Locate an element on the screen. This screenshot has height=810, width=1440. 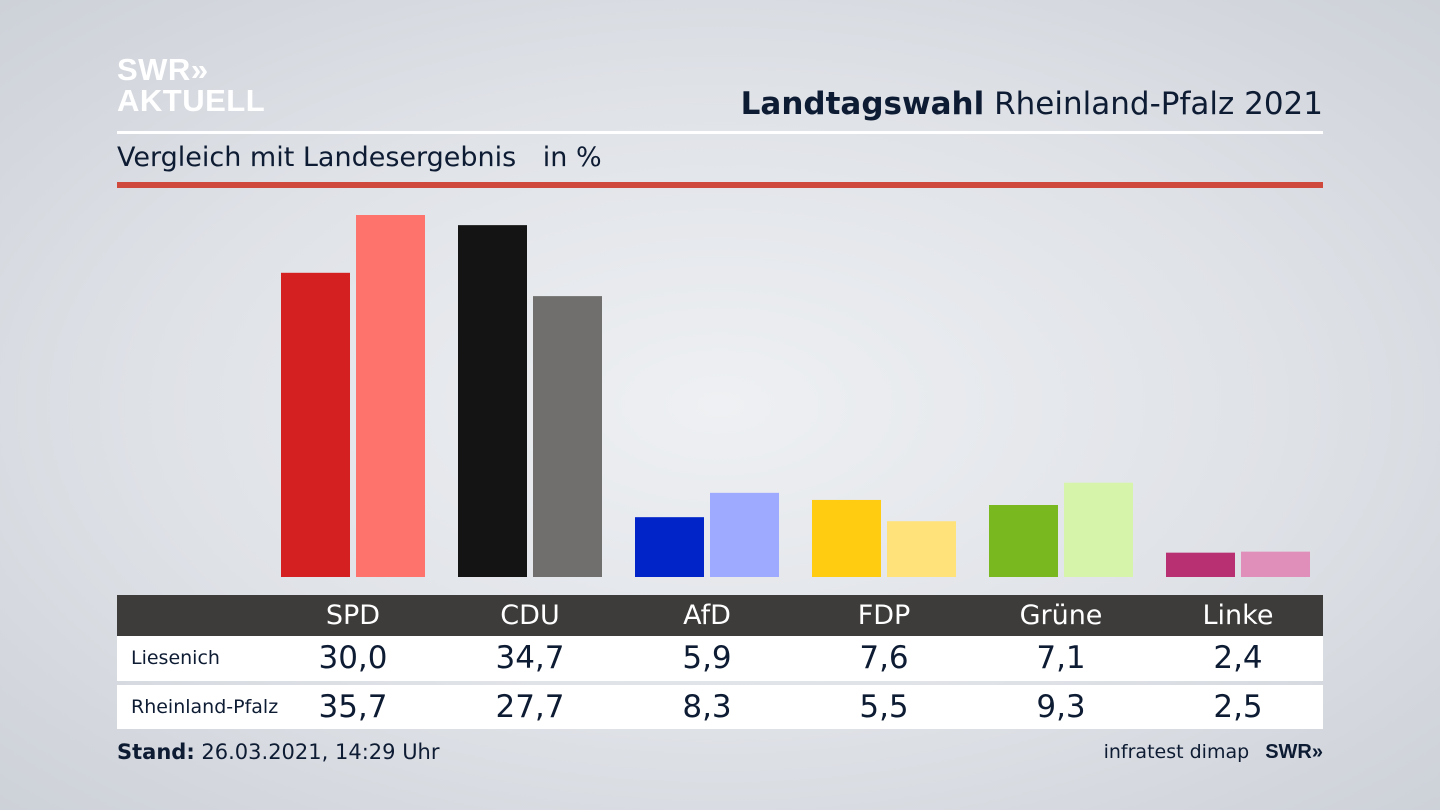
bar-afd-liesenich is located at coordinates (669, 547).